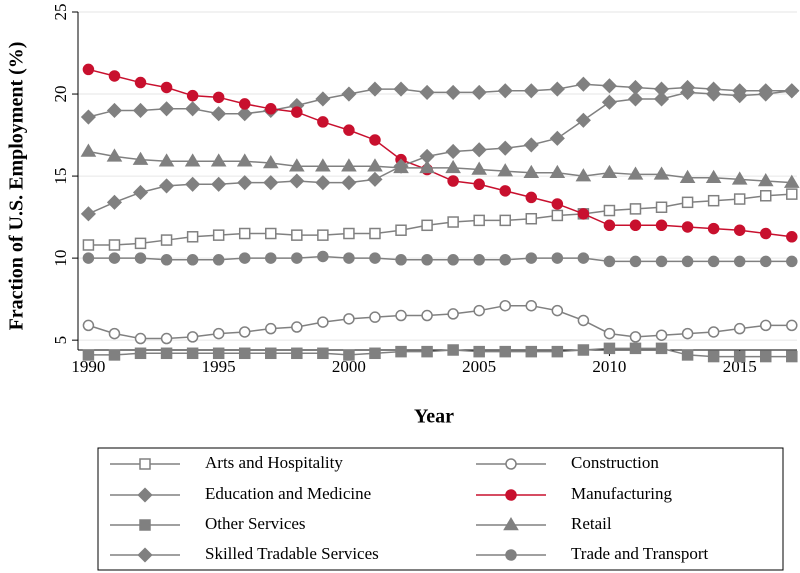  I want to click on x-tick-label: 1990, so click(88, 366).